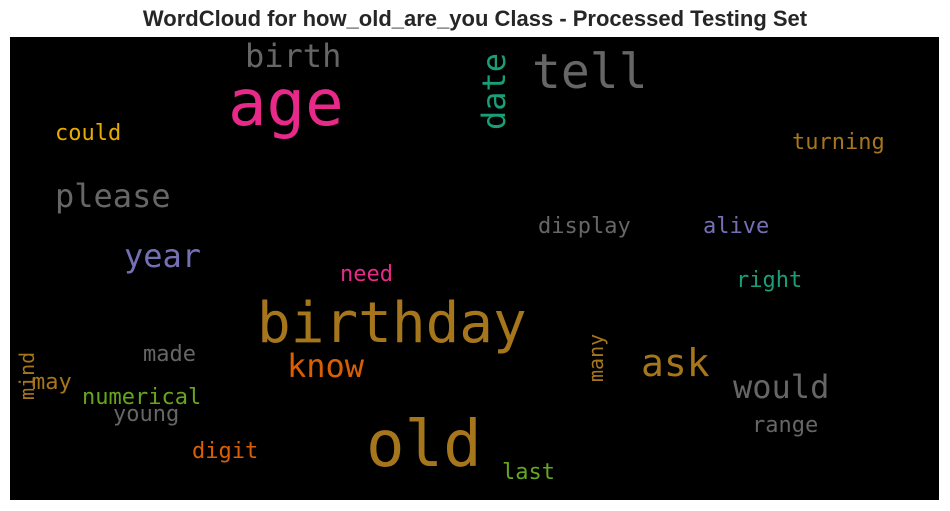  What do you see at coordinates (494, 91) in the screenshot?
I see `word-date: date` at bounding box center [494, 91].